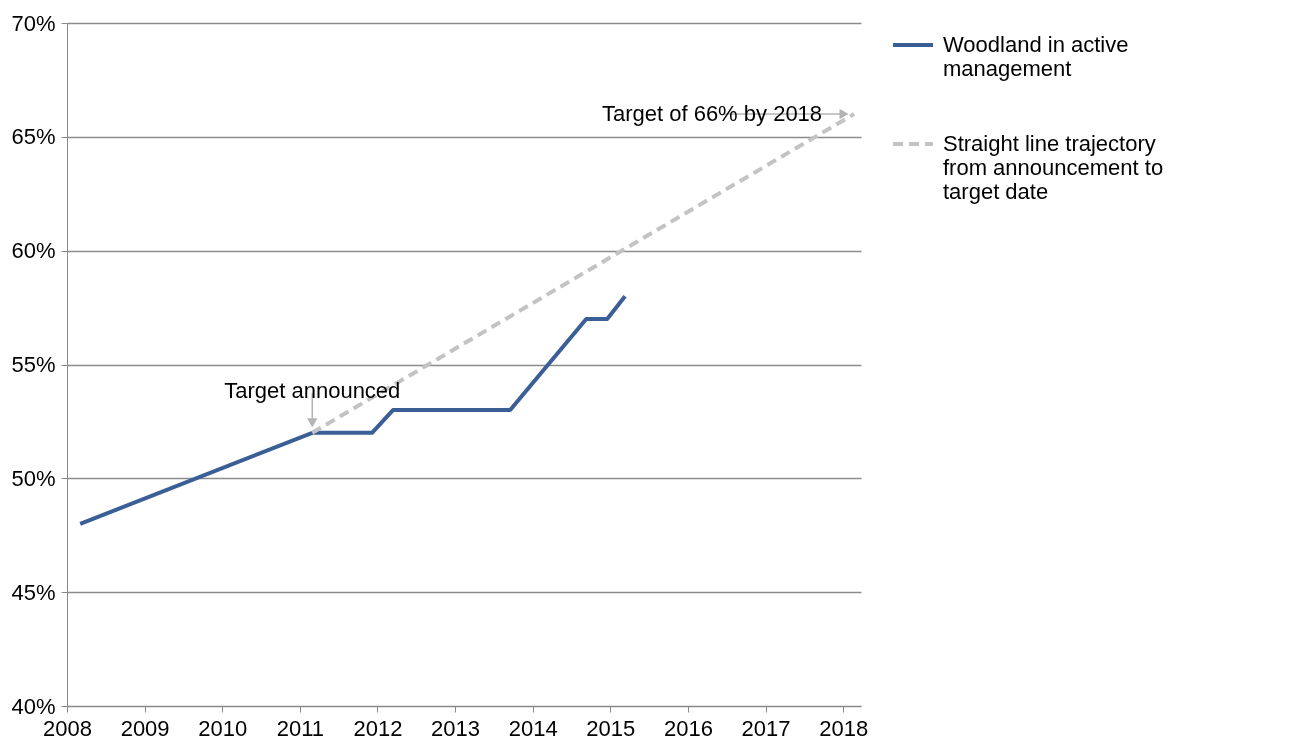  Describe the element at coordinates (33, 137) in the screenshot. I see `y-tick-label: 65%` at that location.